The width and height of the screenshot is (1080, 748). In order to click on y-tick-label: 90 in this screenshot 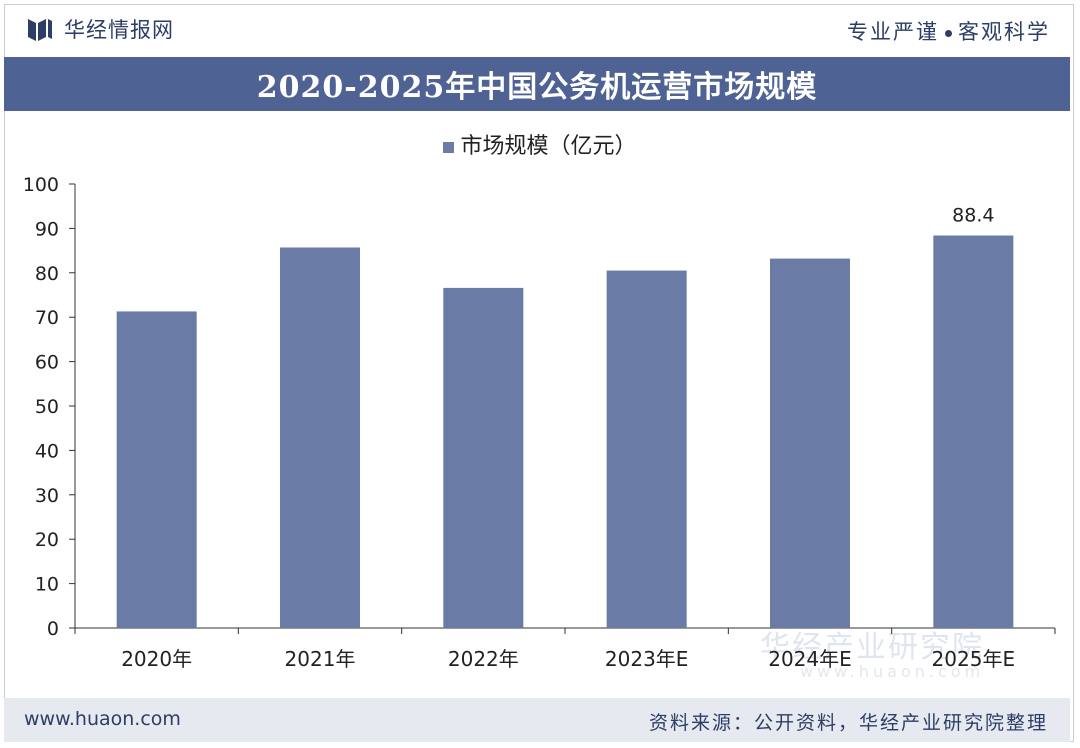, I will do `click(47, 229)`.